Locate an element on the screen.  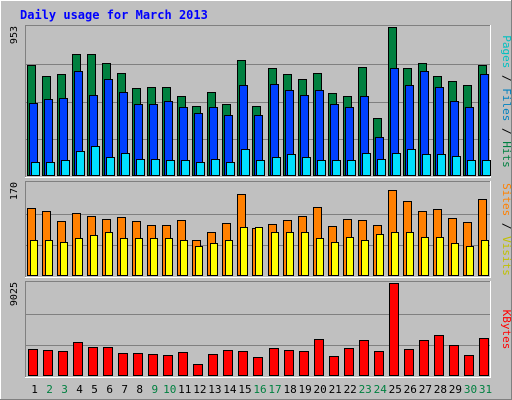
x-tick-label-day-1: 1 is located at coordinates (34, 389).